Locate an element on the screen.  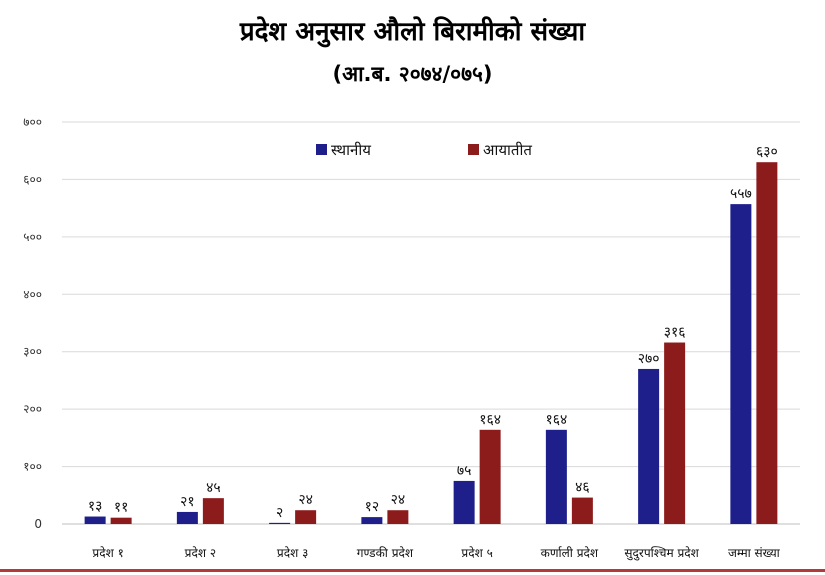
data-label: ११ is located at coordinates (121, 508).